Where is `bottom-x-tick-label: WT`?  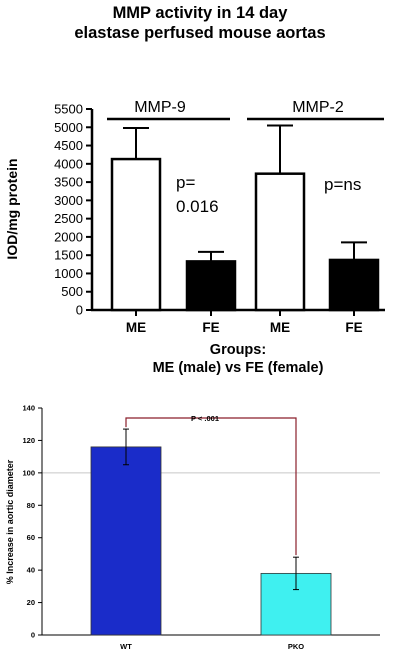
bottom-x-tick-label: WT is located at coordinates (126, 646).